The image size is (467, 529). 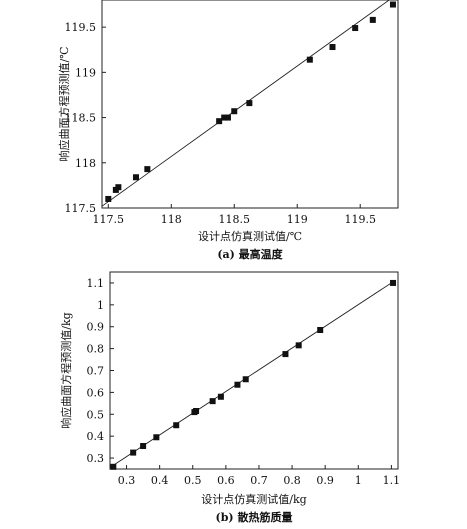 What do you see at coordinates (96, 349) in the screenshot?
I see `y-tick-label: 0.8` at bounding box center [96, 349].